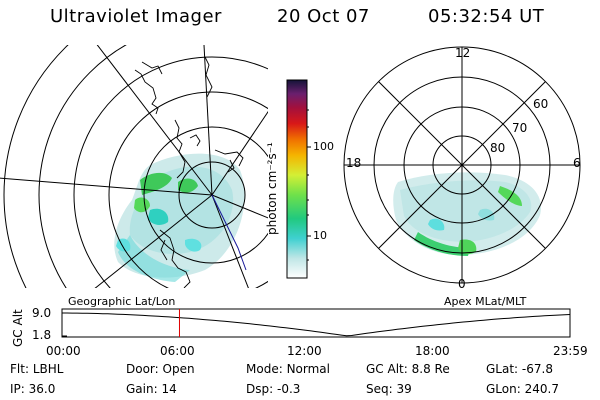 The height and width of the screenshot is (400, 600). What do you see at coordinates (18, 328) in the screenshot?
I see `timeline-ylabel: GC Alt` at bounding box center [18, 328].